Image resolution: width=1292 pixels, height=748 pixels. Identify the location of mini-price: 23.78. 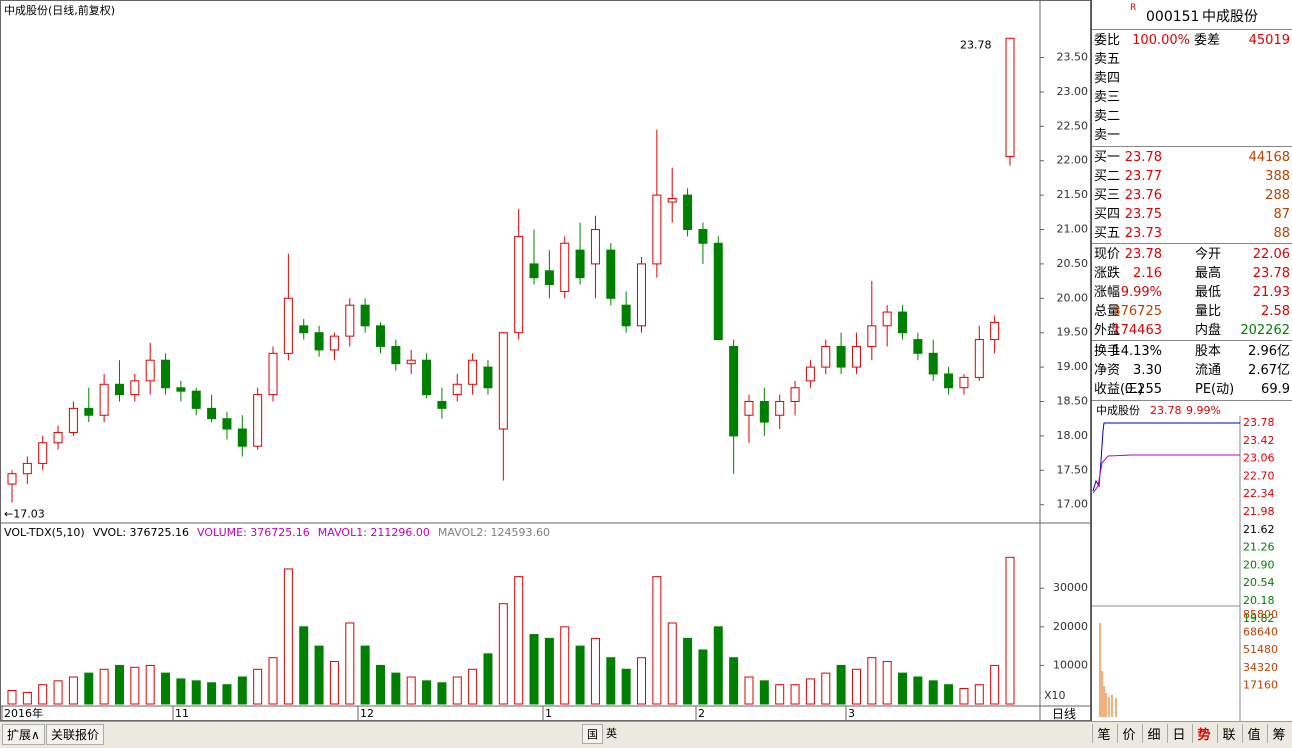
(1166, 410).